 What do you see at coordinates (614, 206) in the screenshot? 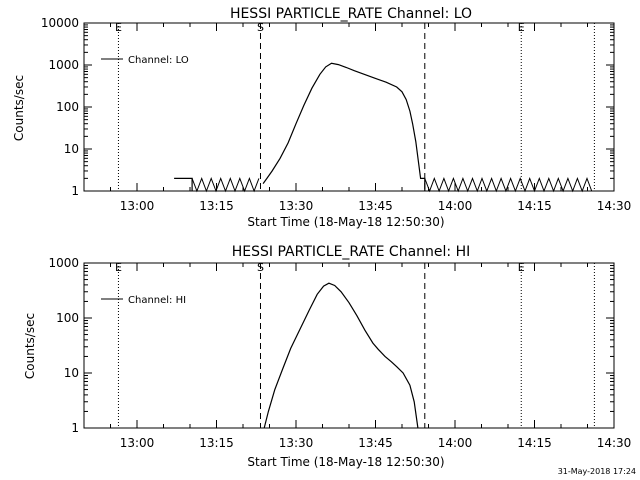
I see `lo-x-tick-label: 14:30` at bounding box center [614, 206].